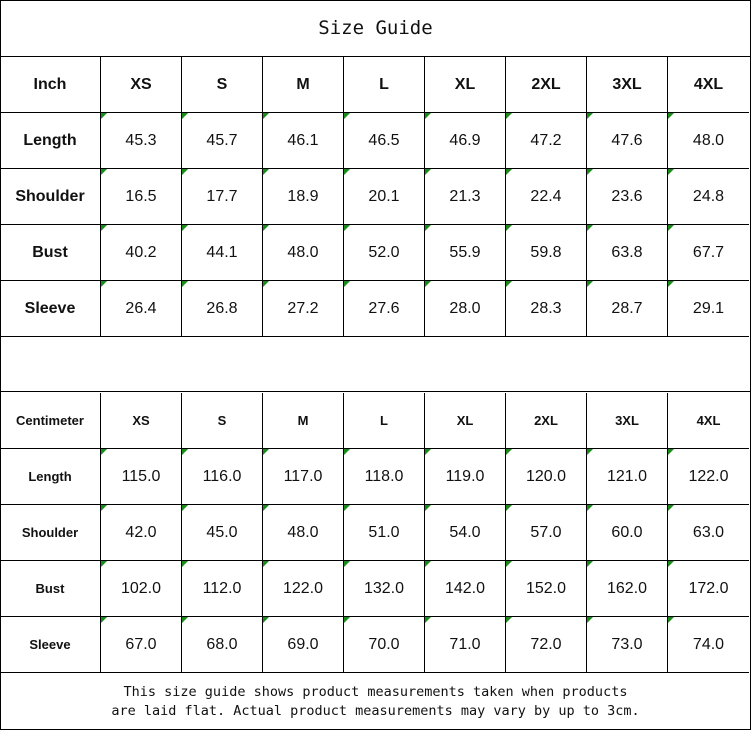 The height and width of the screenshot is (730, 751). Describe the element at coordinates (141, 309) in the screenshot. I see `table-cell: 26.4` at that location.